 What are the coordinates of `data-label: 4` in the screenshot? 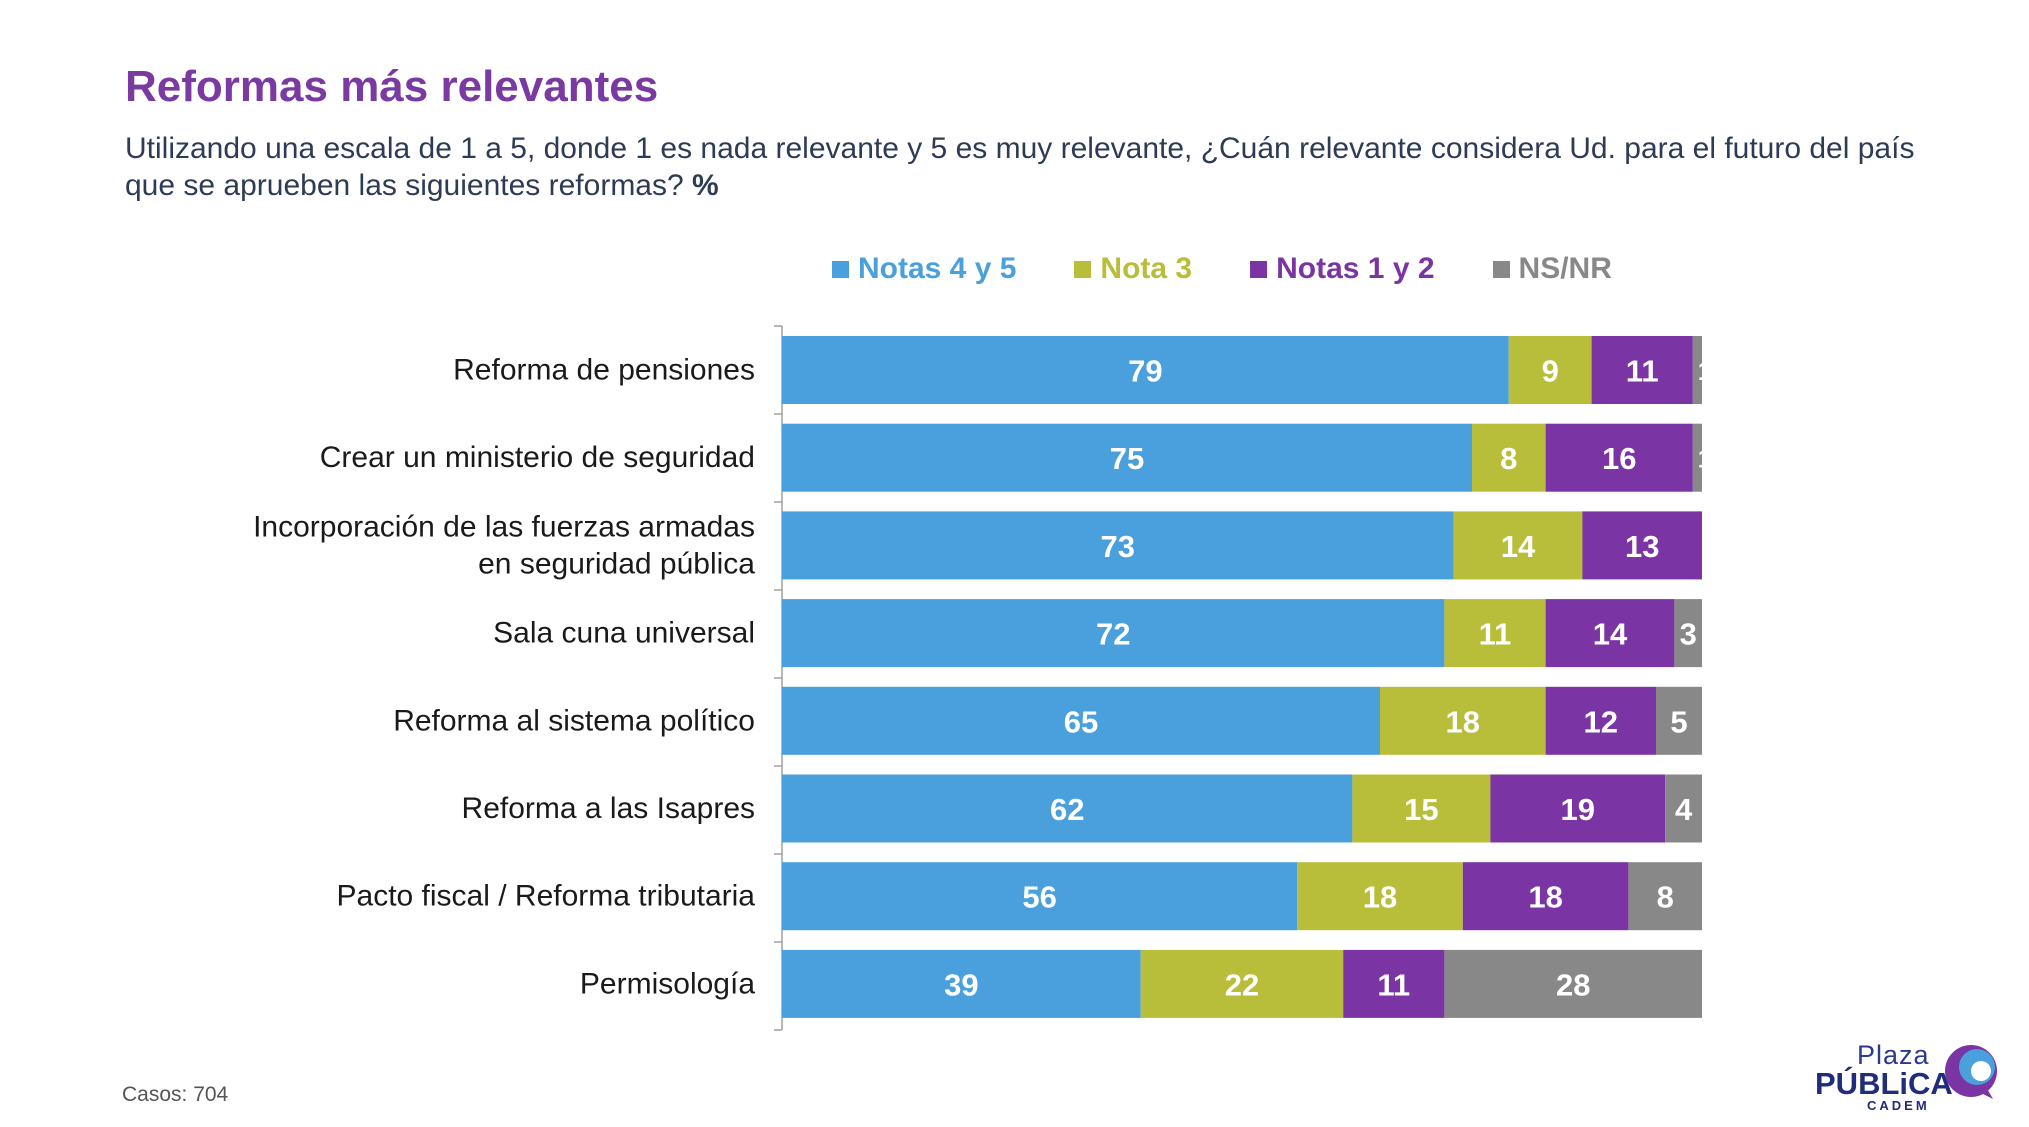 It's located at (1684, 809).